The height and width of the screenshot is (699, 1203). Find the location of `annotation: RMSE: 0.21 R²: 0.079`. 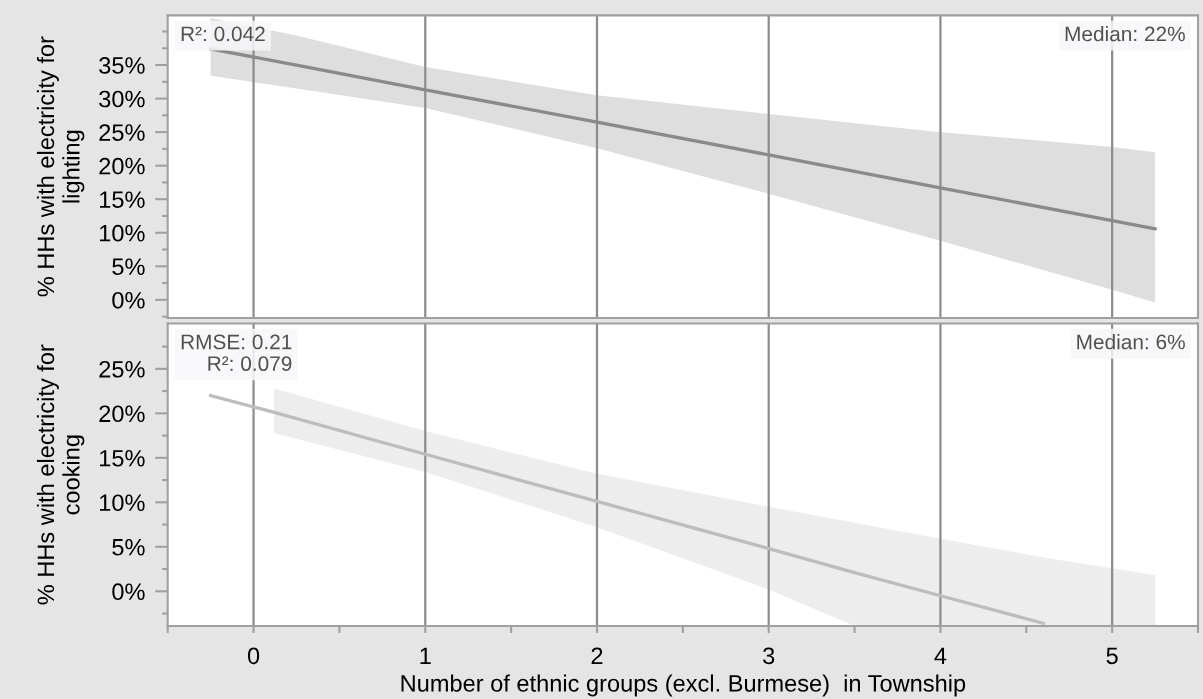

annotation: RMSE: 0.21 R²: 0.079 is located at coordinates (236, 353).